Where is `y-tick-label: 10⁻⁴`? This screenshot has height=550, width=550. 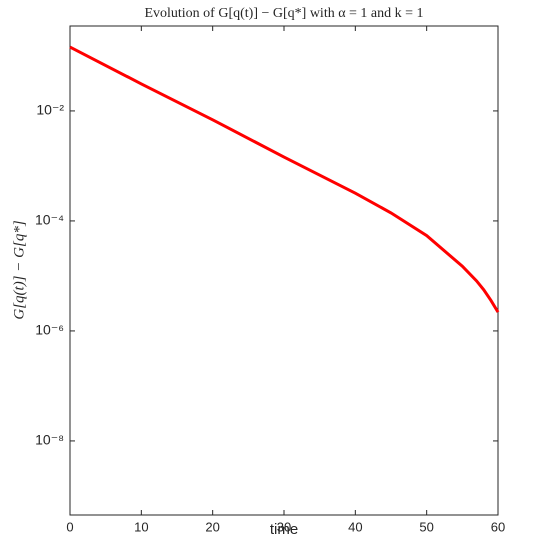
y-tick-label: 10⁻⁴ is located at coordinates (49, 220).